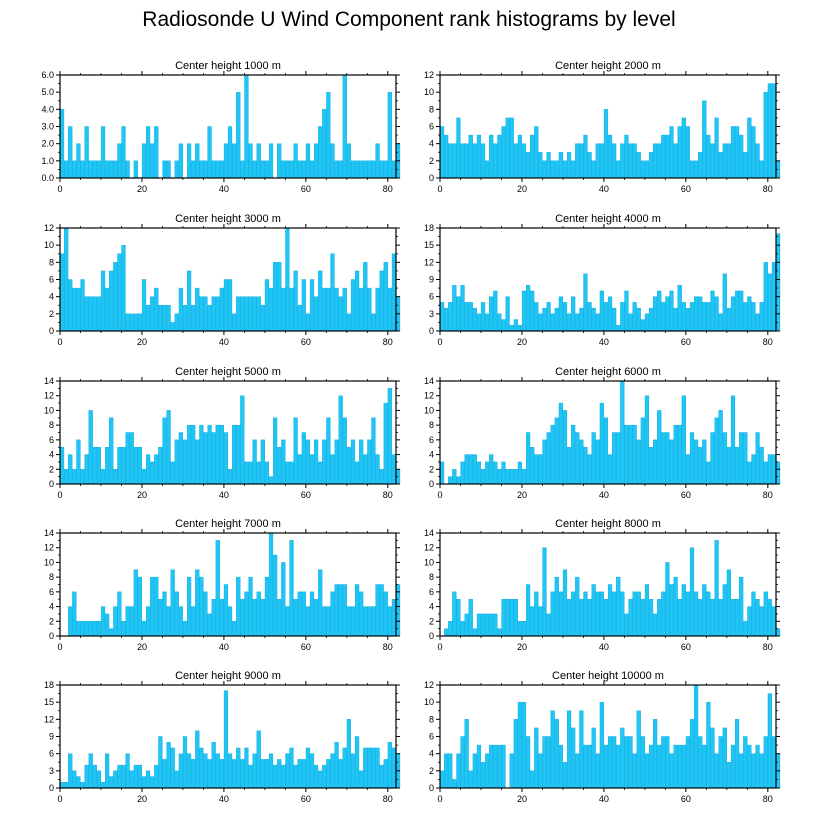 The width and height of the screenshot is (818, 824). I want to click on y-tick-label: 3, so click(51, 771).